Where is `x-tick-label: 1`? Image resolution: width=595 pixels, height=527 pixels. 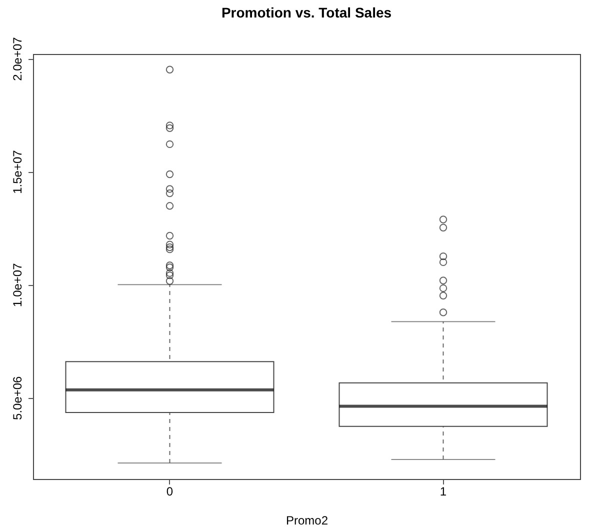 x-tick-label: 1 is located at coordinates (443, 491).